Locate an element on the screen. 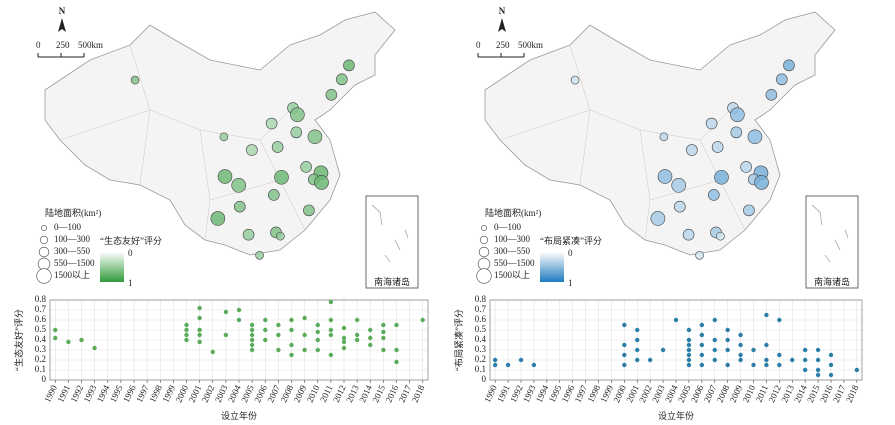 The image size is (895, 425). score-max: 1 is located at coordinates (130, 283).